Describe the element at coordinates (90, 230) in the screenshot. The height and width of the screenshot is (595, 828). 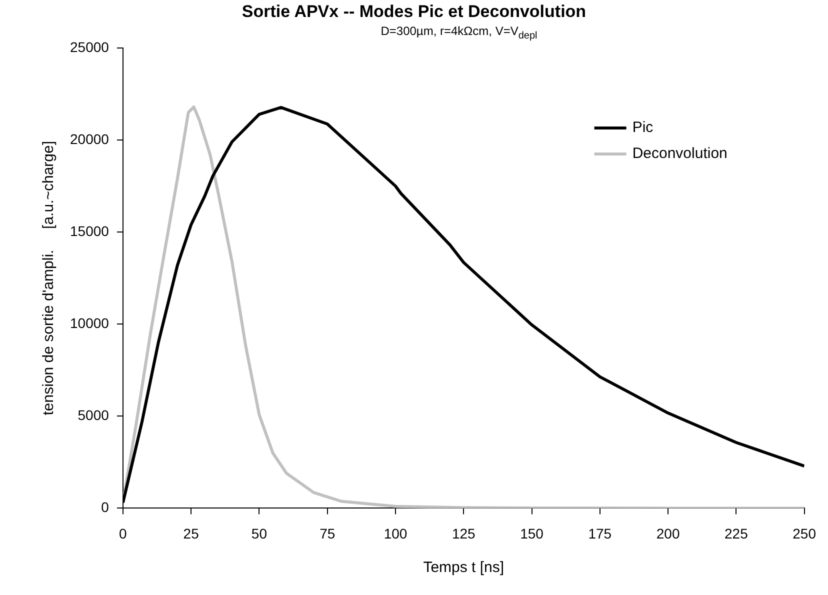
I see `y-tick-label: 15000` at that location.